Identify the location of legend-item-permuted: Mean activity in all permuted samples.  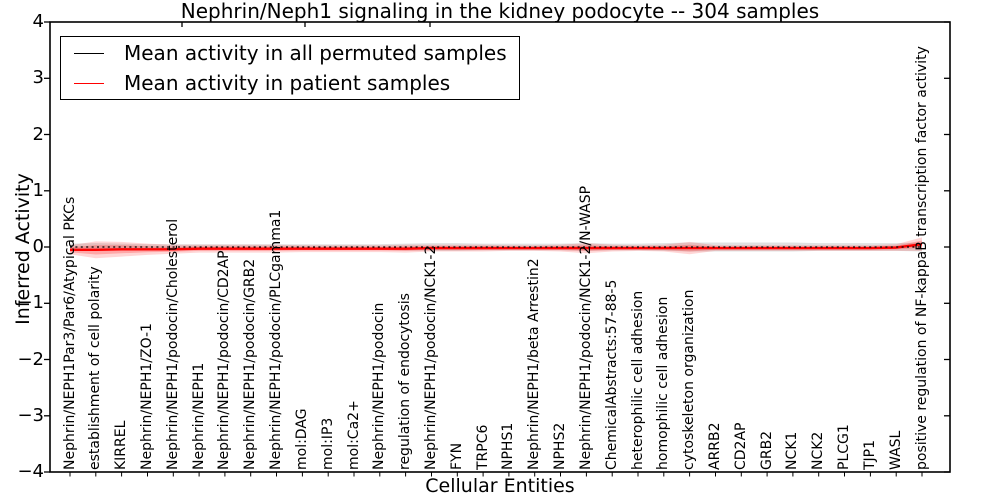
(290, 53).